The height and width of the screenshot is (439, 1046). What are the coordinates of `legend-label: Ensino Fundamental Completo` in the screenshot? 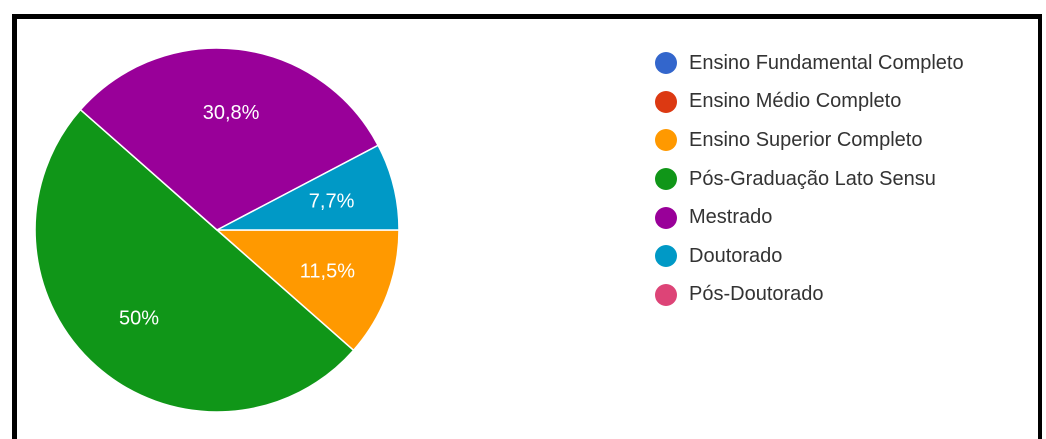 It's located at (826, 62).